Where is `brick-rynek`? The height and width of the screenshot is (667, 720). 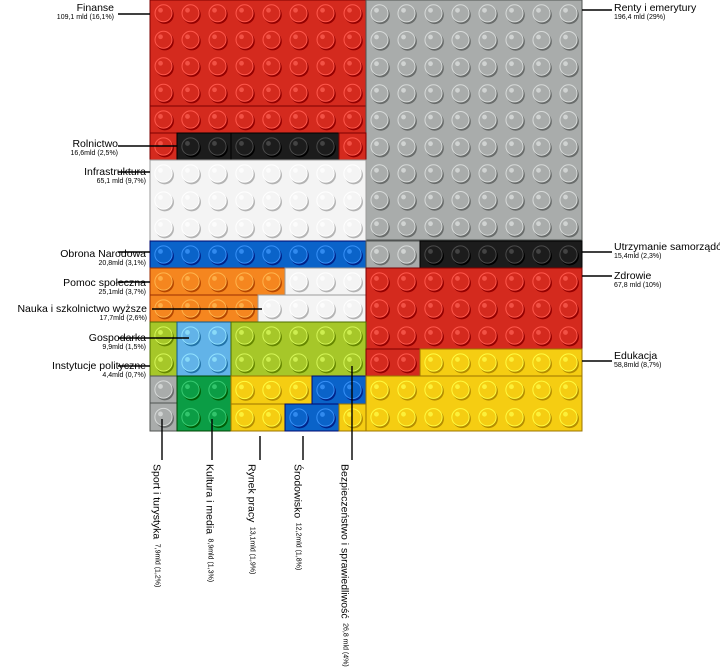 brick-rynek is located at coordinates (271, 390).